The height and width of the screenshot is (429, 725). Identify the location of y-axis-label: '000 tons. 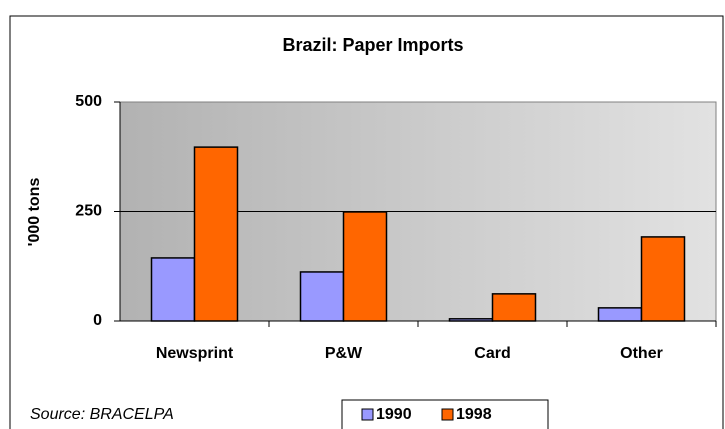
(34, 212).